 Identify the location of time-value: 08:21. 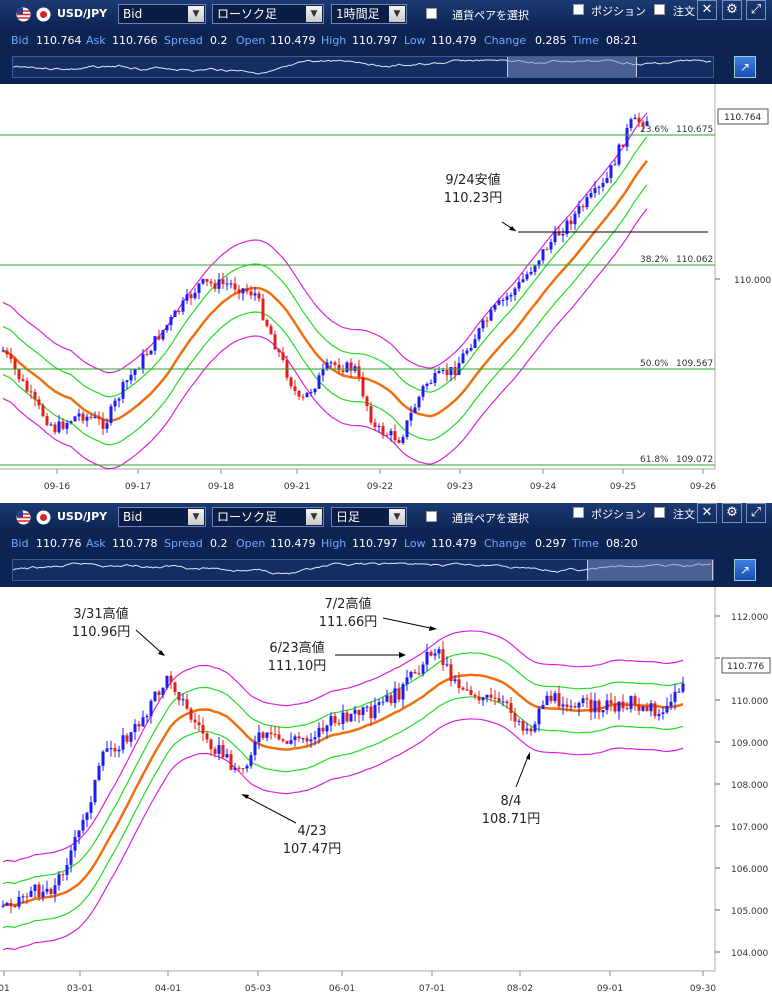
(622, 40).